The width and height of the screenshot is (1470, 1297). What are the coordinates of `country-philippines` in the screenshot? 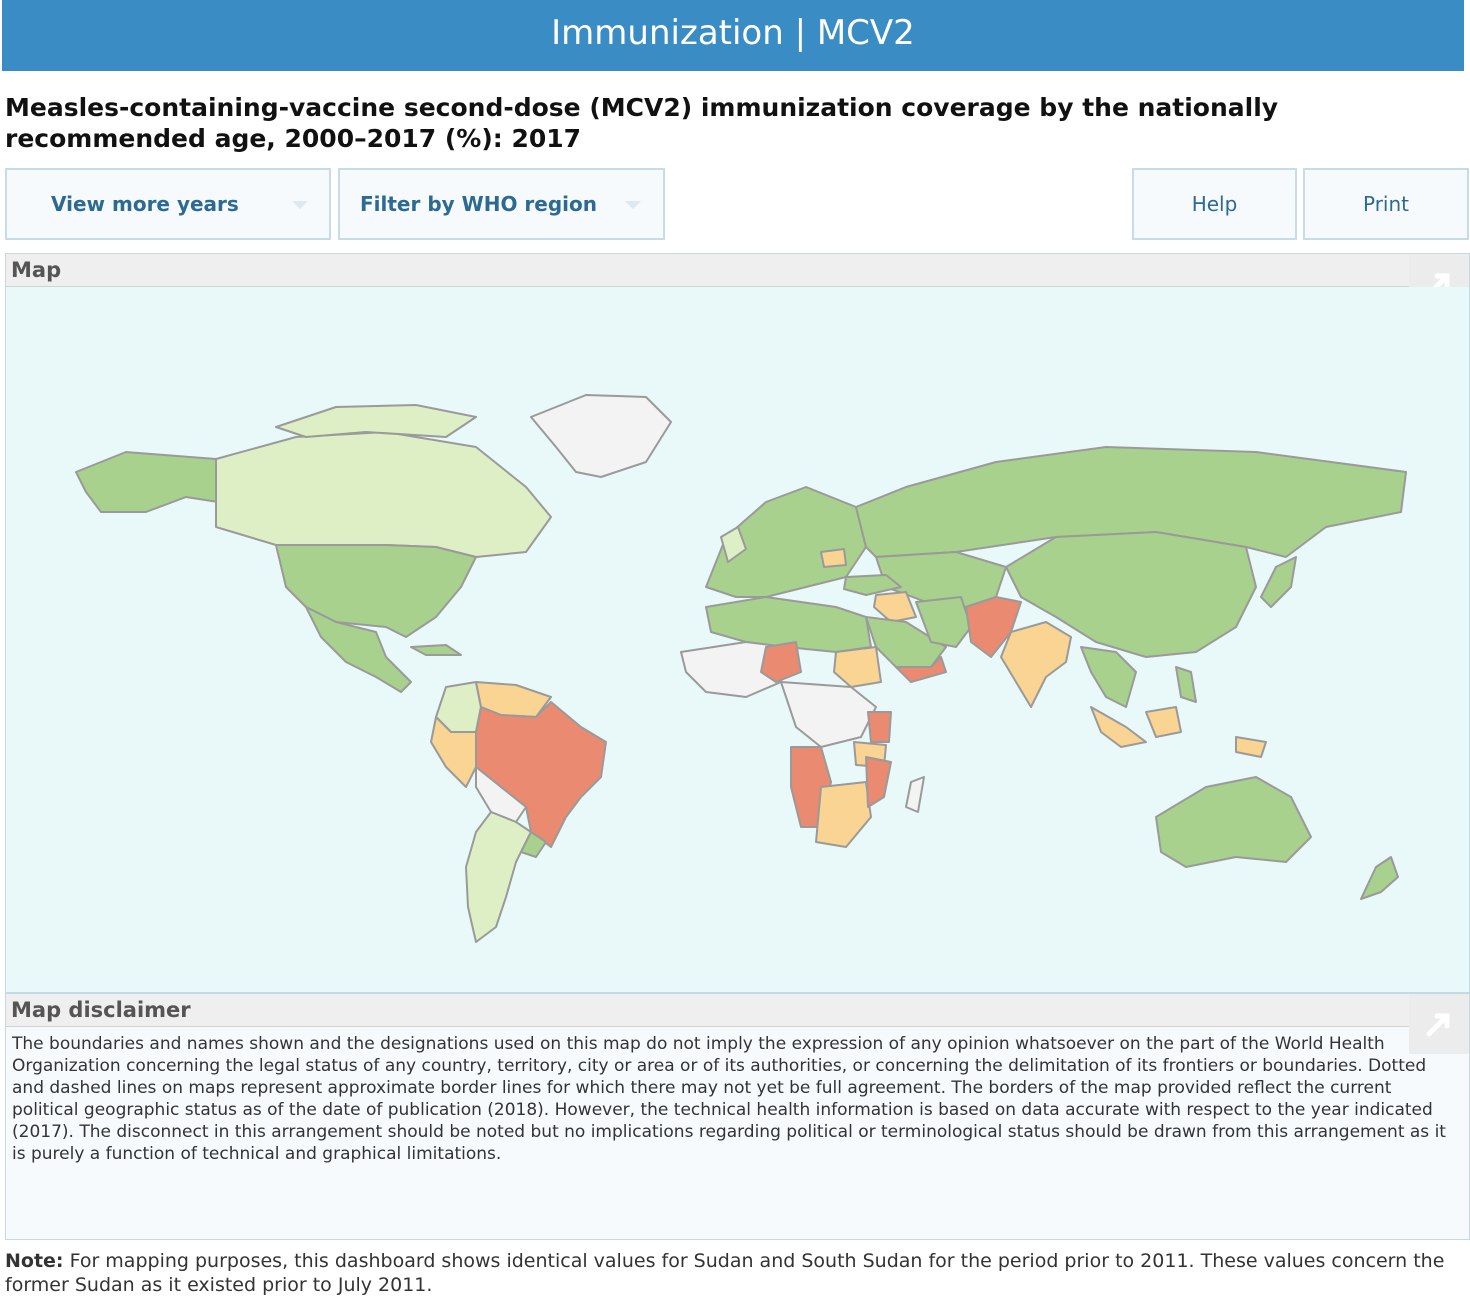 It's located at (1186, 684).